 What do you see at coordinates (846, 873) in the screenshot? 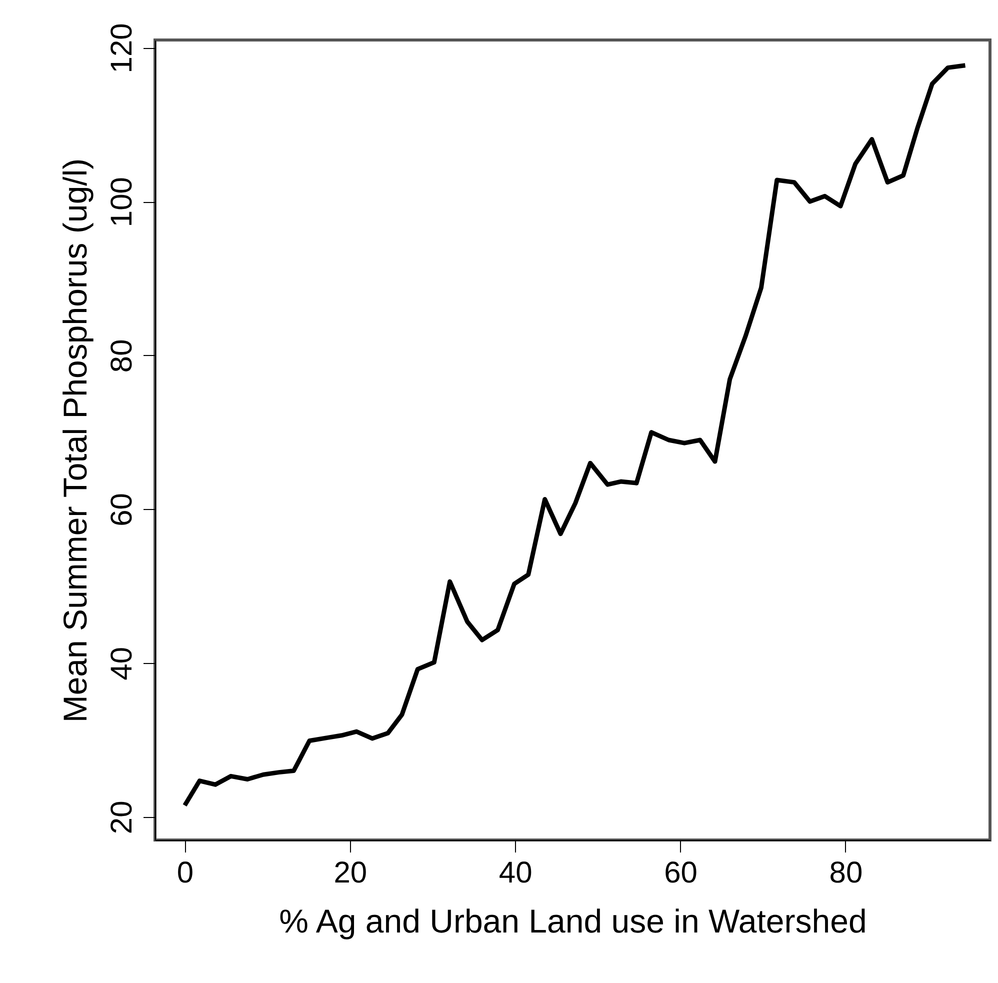
I see `x-tick-label: 80` at bounding box center [846, 873].